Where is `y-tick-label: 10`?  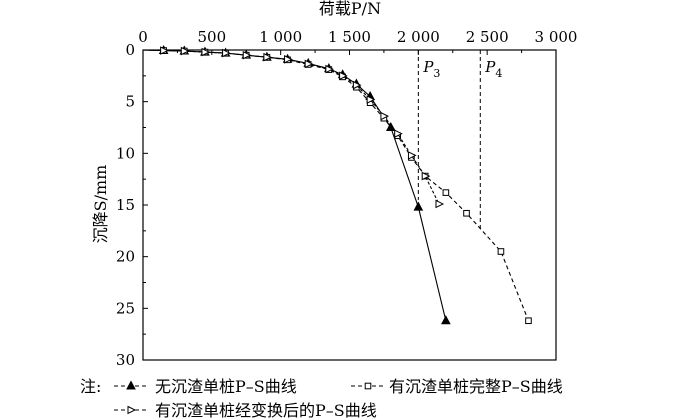 y-tick-label: 10 is located at coordinates (125, 153).